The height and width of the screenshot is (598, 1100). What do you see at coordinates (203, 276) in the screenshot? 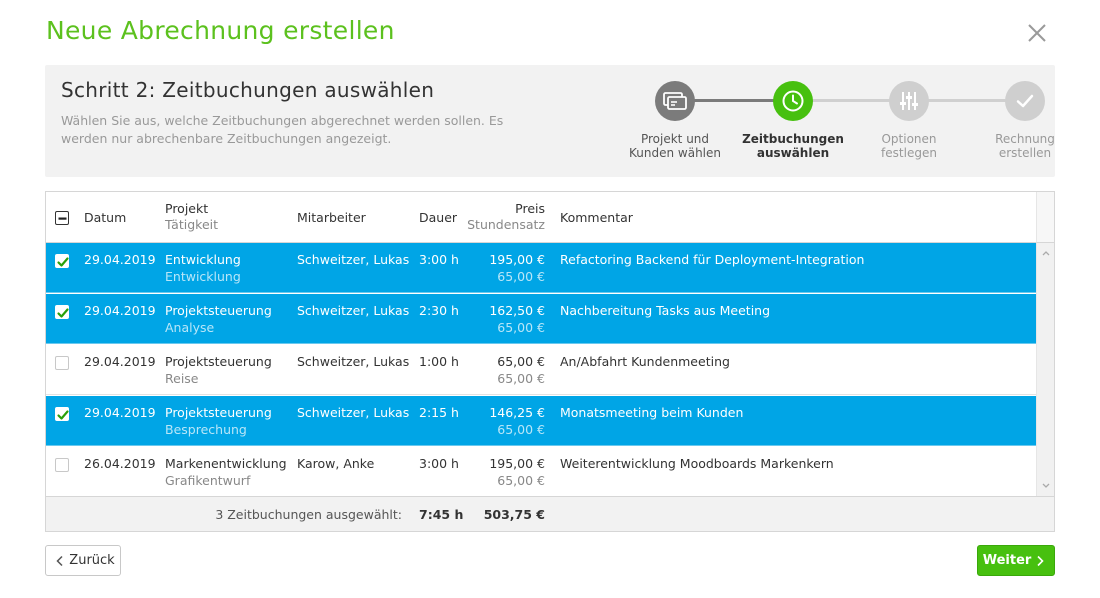
I see `cell-taetigkeit: Entwicklung` at bounding box center [203, 276].